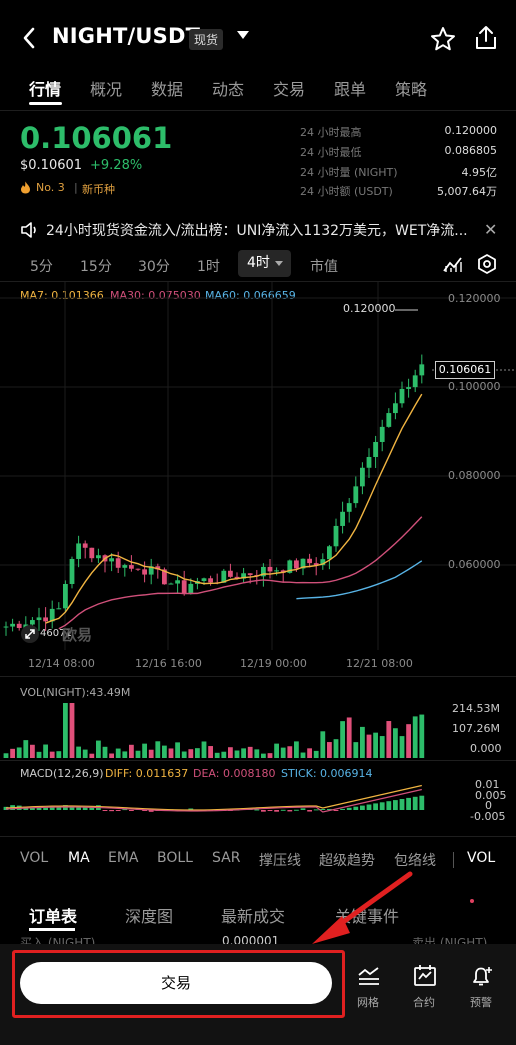  What do you see at coordinates (106, 89) in the screenshot?
I see `tab-overview: 概况` at bounding box center [106, 89].